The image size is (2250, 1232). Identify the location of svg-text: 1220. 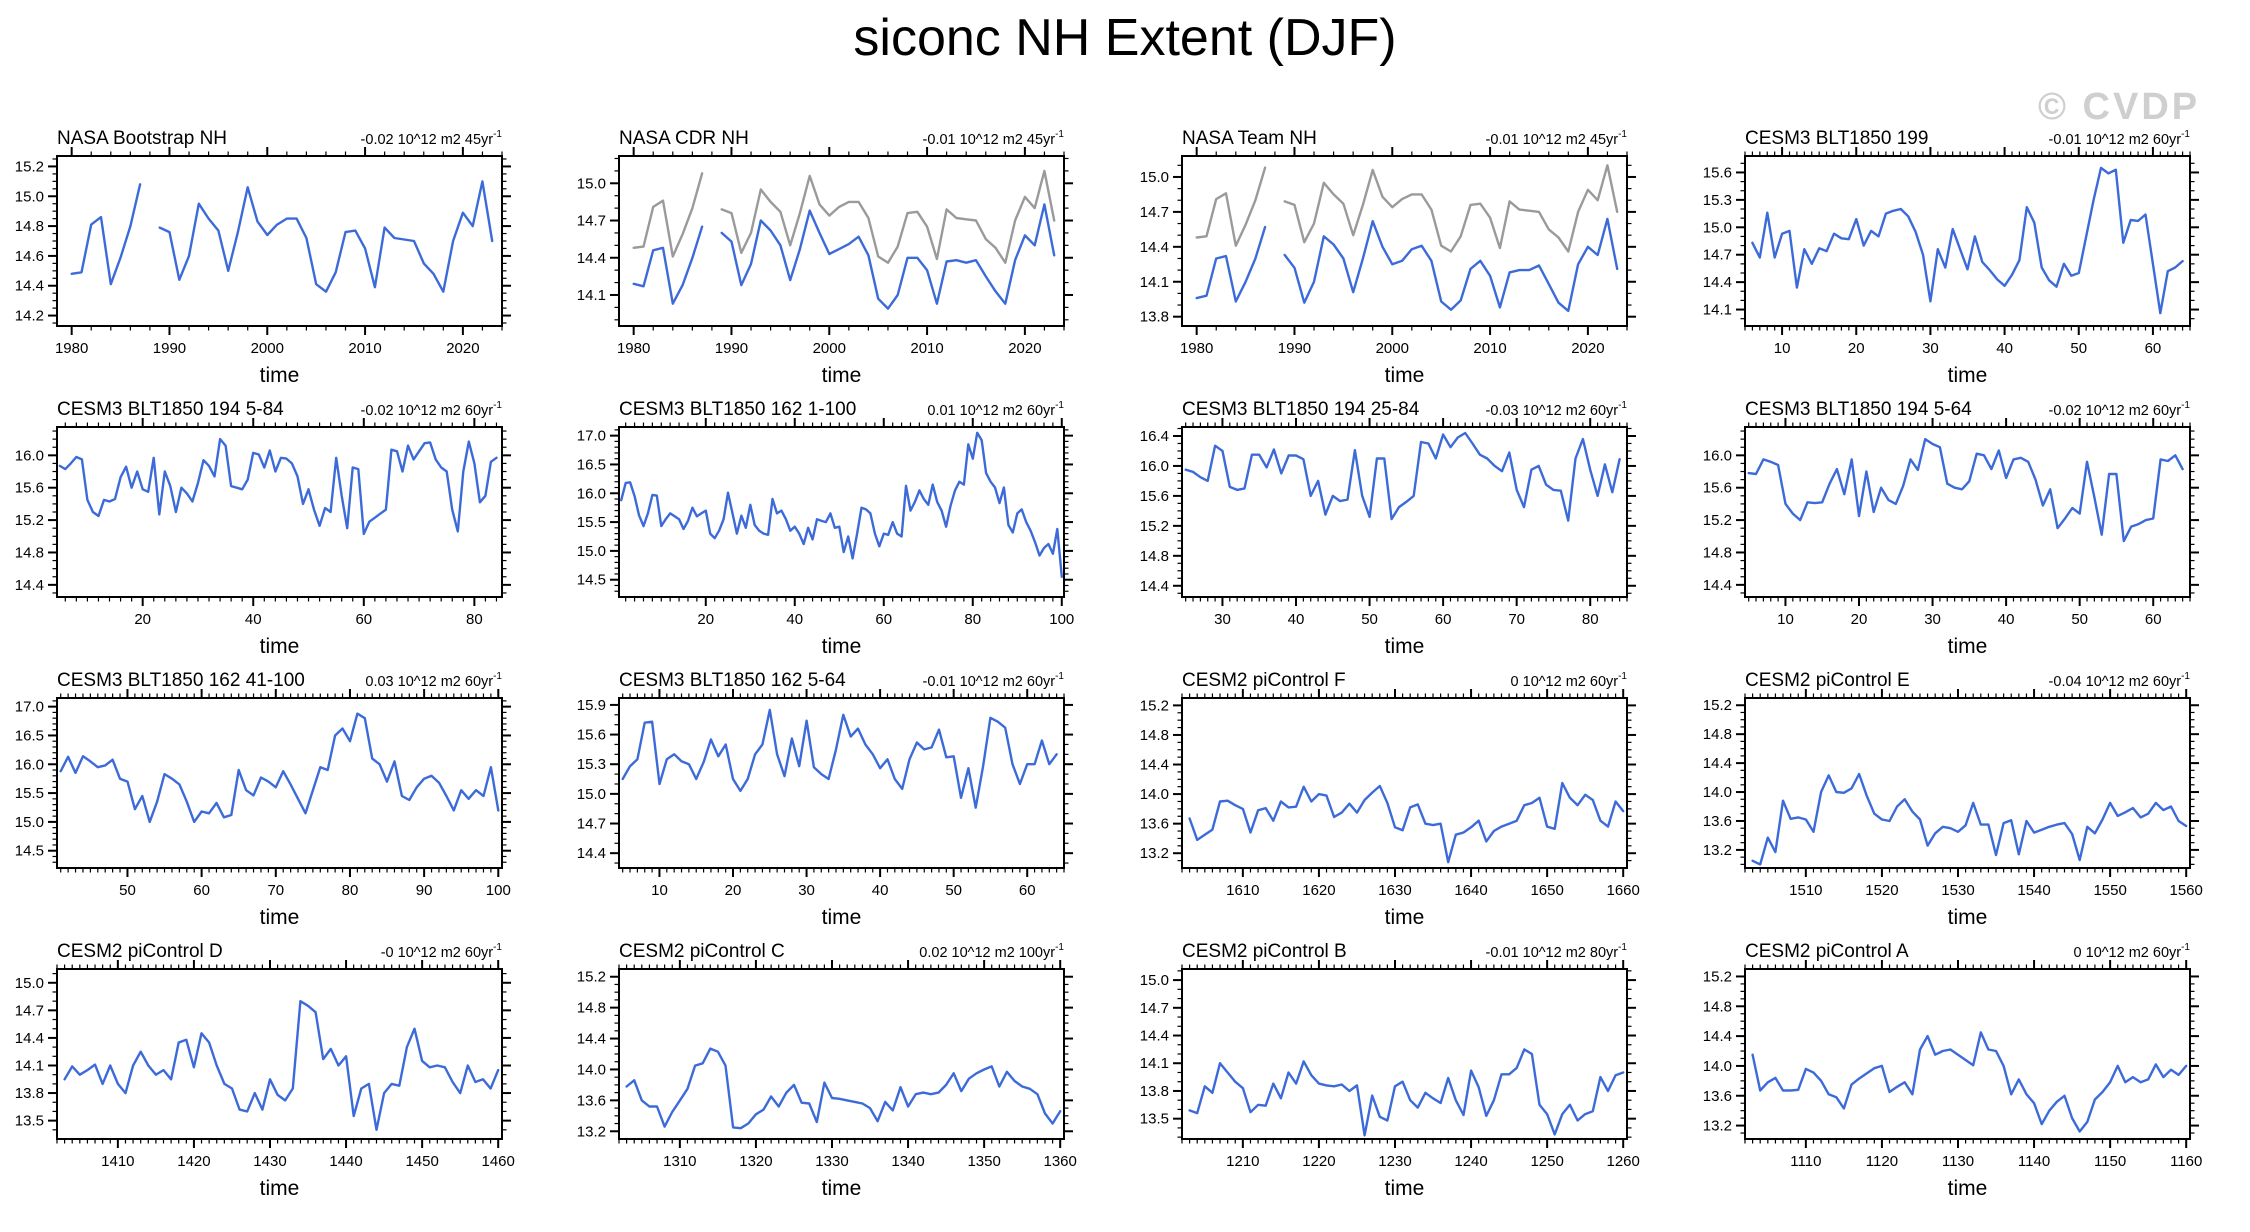
(1318, 1161).